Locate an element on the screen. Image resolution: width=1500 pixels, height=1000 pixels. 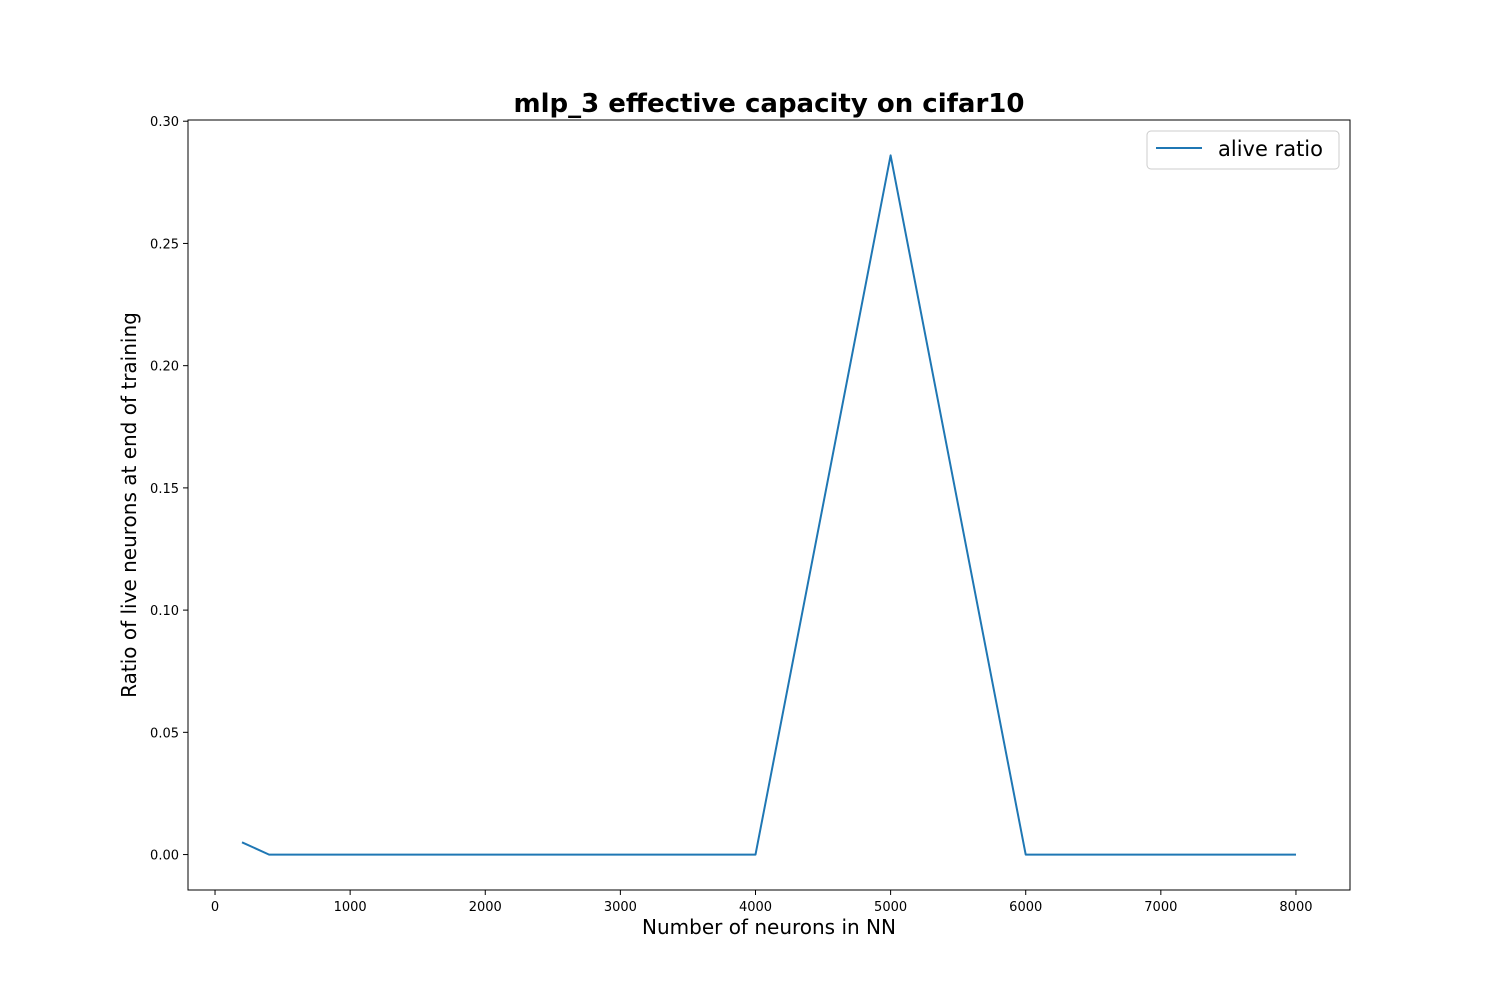
x-tick-label: 1000 is located at coordinates (350, 907).